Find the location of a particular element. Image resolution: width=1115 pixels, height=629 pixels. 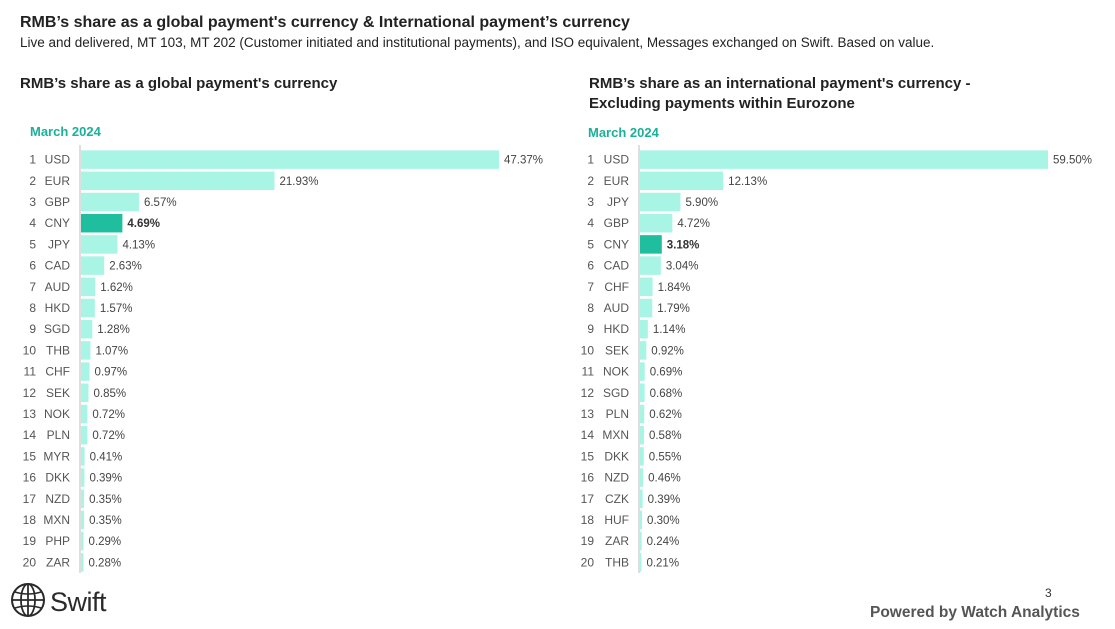

globe-icon is located at coordinates (28, 602).